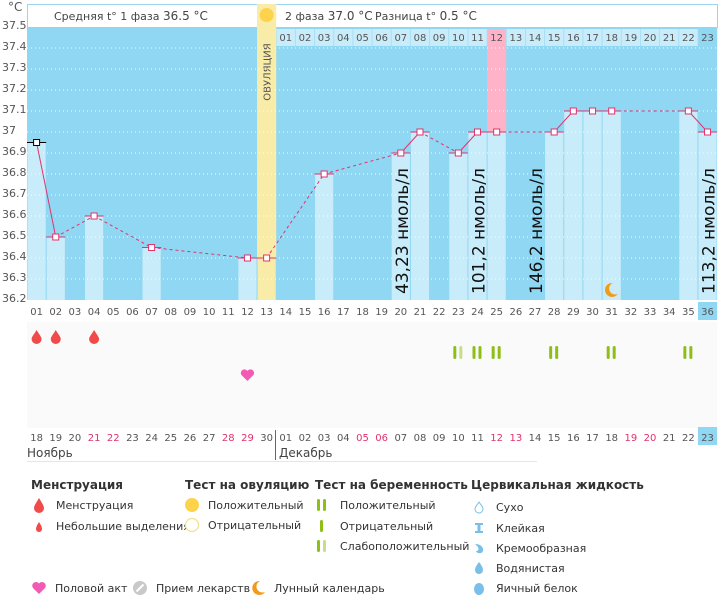  What do you see at coordinates (266, 438) in the screenshot?
I see `date-label: 30` at bounding box center [266, 438].